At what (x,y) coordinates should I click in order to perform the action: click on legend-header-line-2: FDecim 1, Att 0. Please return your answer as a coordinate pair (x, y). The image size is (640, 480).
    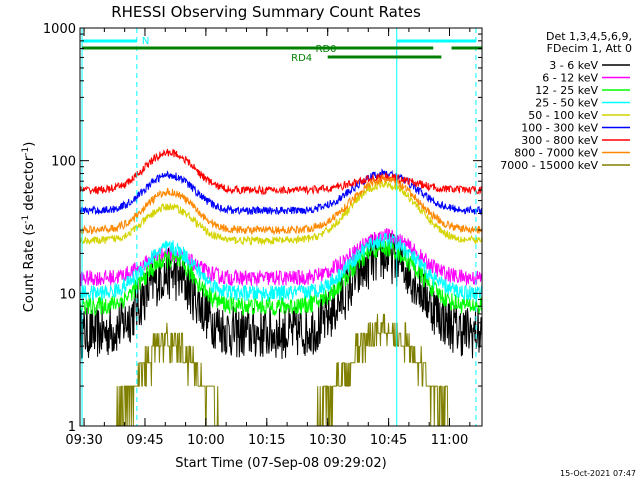
    Looking at the image, I should click on (589, 48).